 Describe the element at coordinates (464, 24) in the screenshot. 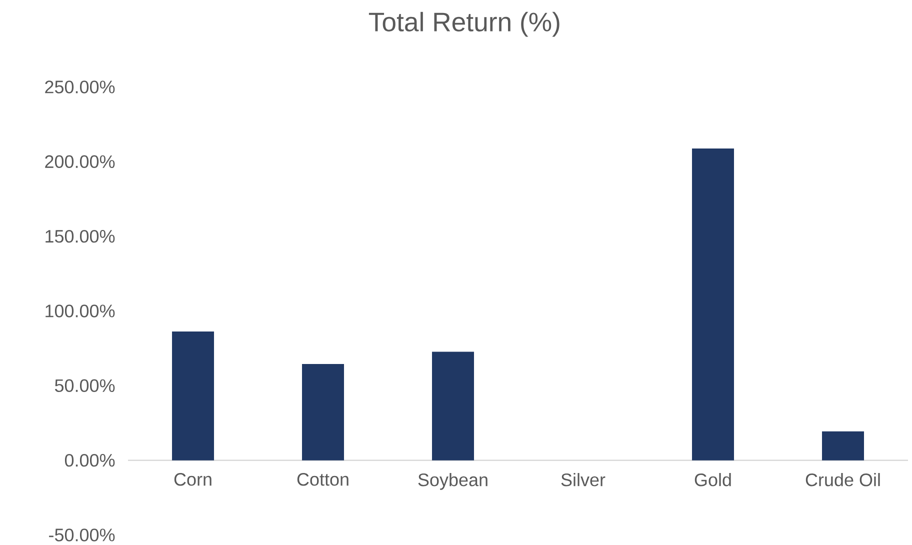

I see `chart-title: Total Return (%)` at that location.